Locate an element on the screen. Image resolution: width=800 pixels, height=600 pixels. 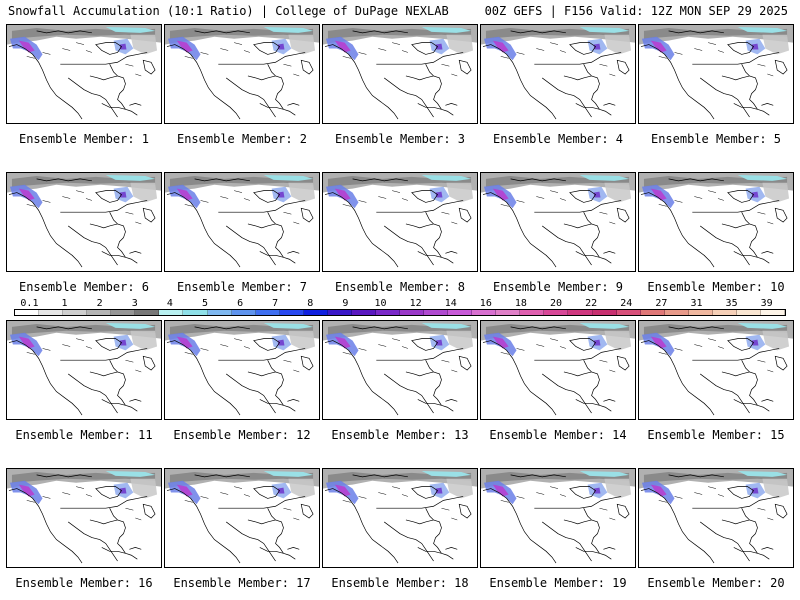
ensemble-panel: Ensemble Member: 5 is located at coordinates (716, 85).